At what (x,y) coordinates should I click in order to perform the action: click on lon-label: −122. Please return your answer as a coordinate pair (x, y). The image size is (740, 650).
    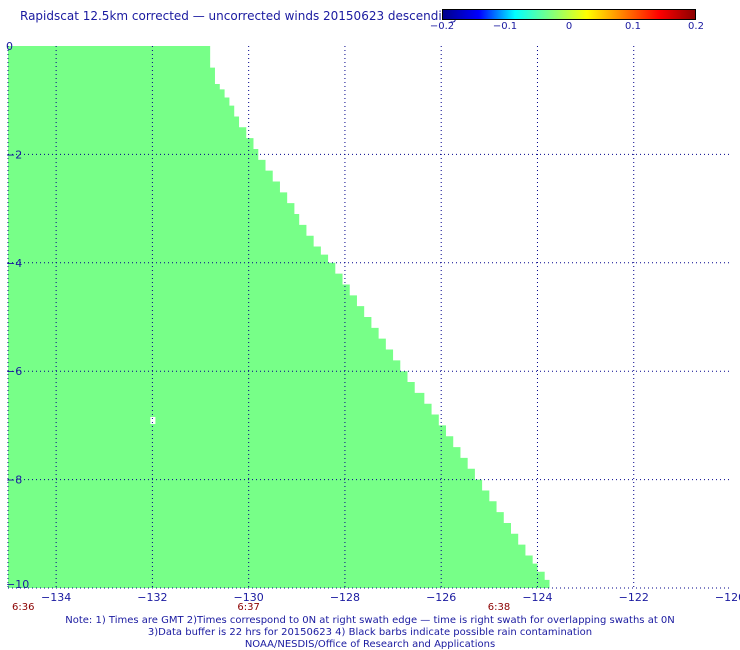
    Looking at the image, I should click on (634, 597).